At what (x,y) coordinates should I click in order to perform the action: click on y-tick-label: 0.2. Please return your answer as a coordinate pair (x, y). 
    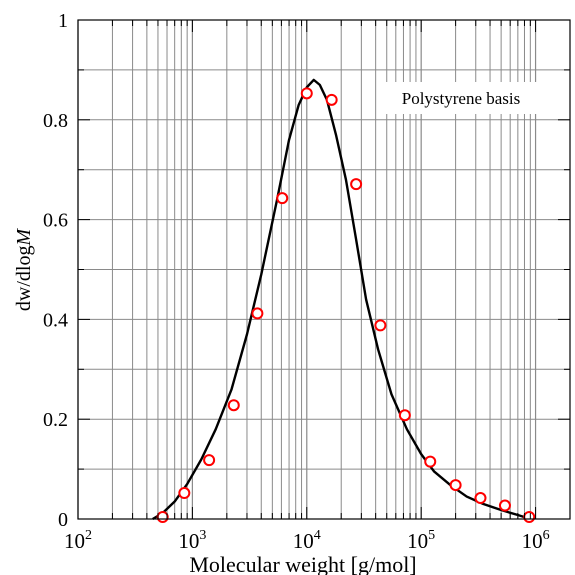
    Looking at the image, I should click on (55, 420).